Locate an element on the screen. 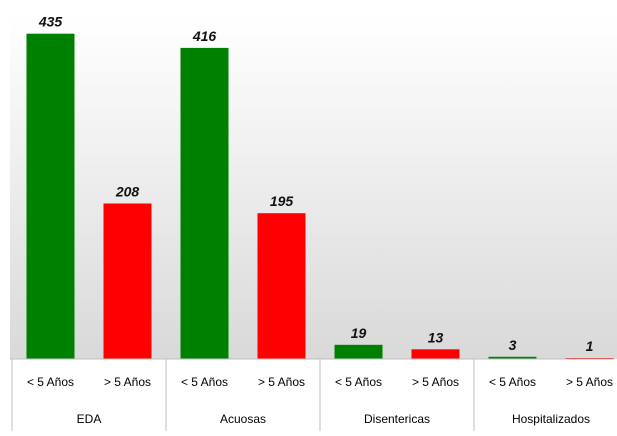  data-label-1: 435 is located at coordinates (50, 22).